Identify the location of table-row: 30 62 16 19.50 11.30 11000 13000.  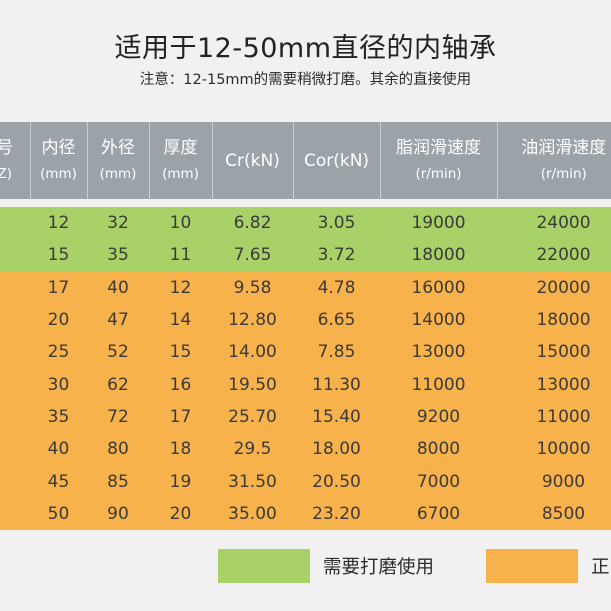
(305, 384).